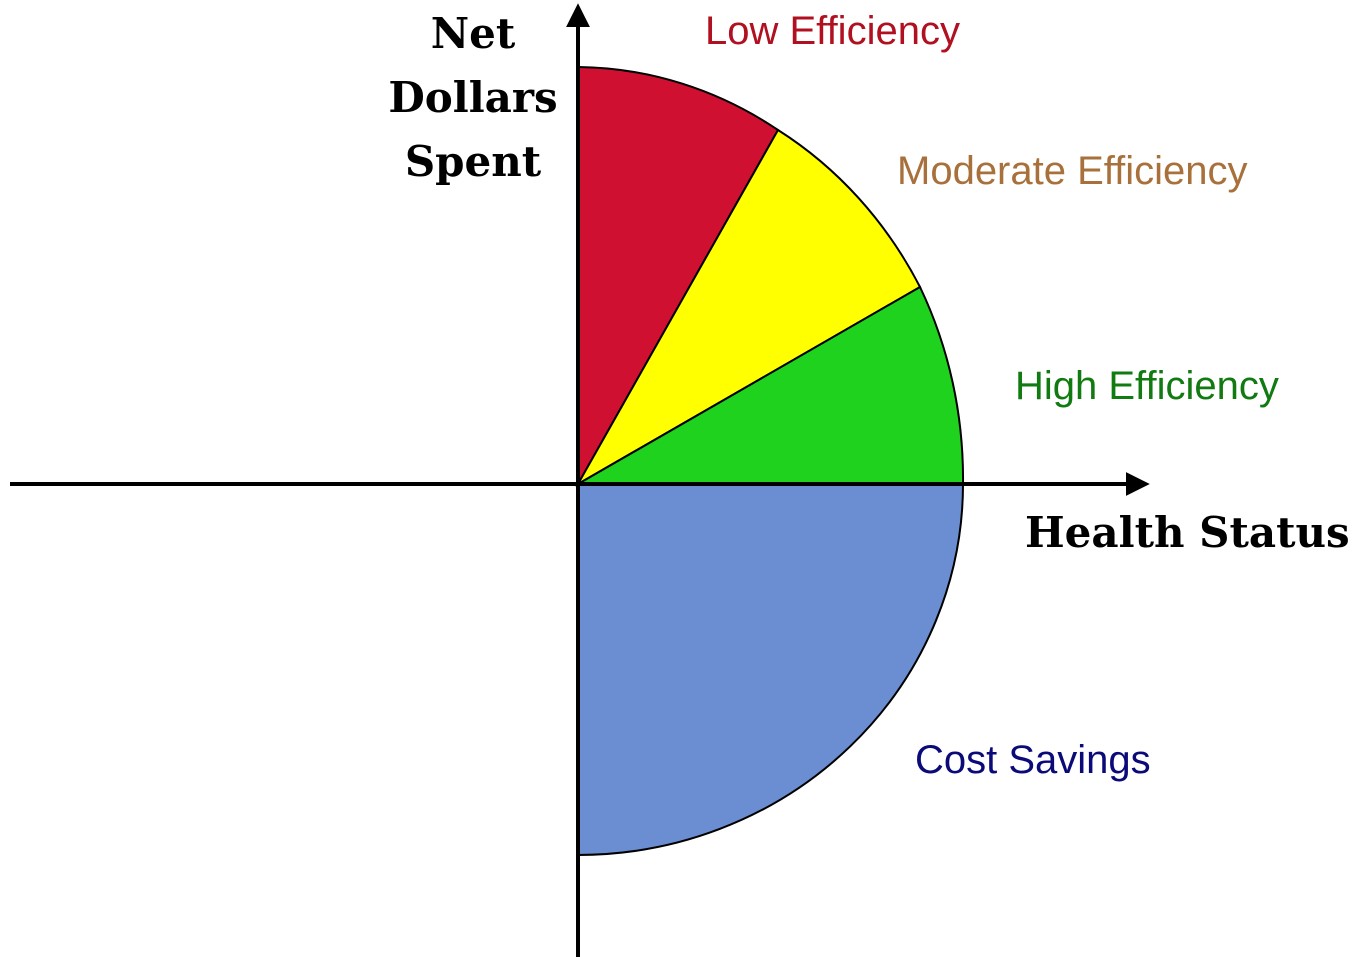 The image size is (1360, 957). I want to click on region-label: Cost Savings, so click(1033, 760).